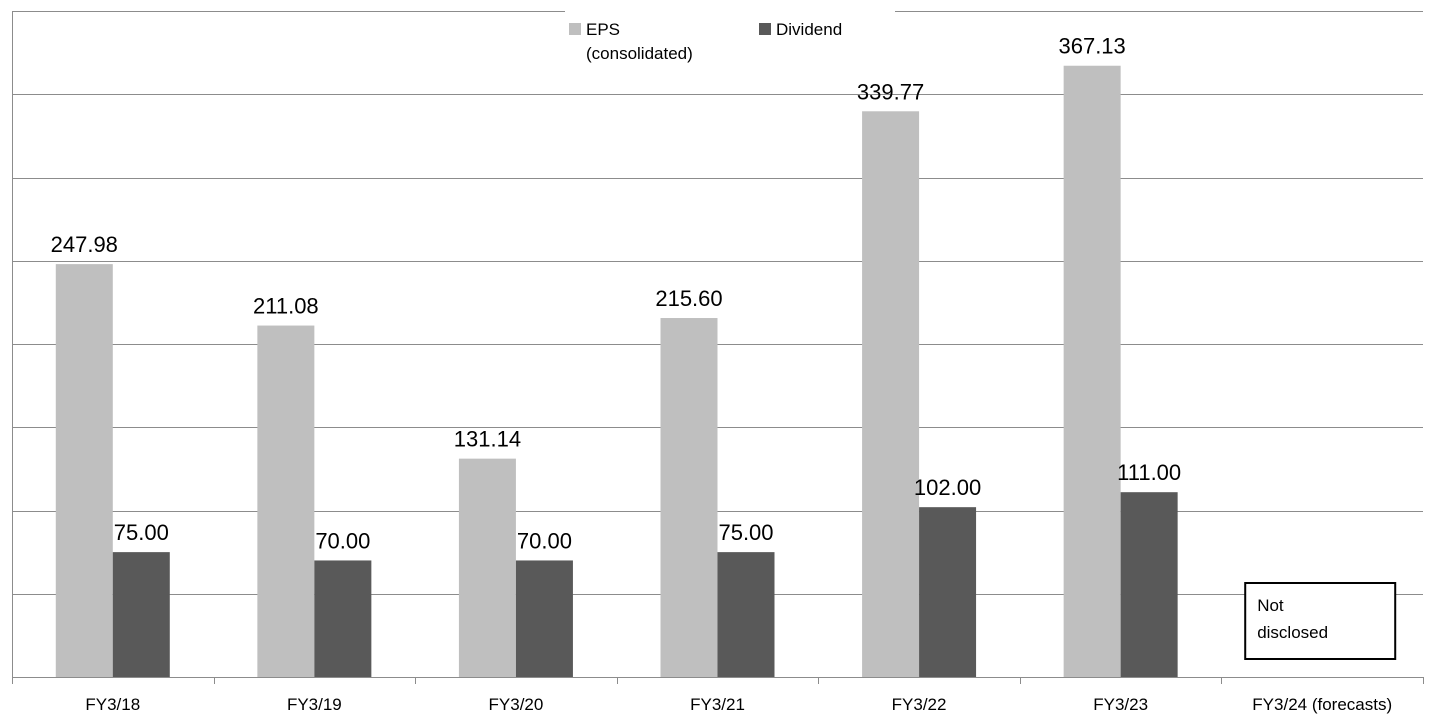 The height and width of the screenshot is (724, 1430). I want to click on eps-data-label: 247.98, so click(84, 244).